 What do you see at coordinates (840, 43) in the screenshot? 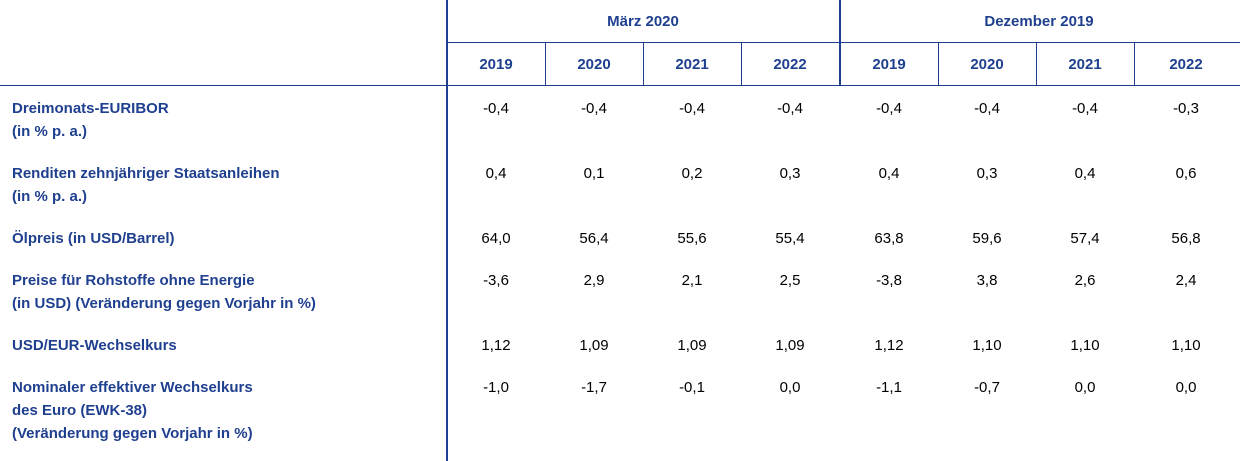
I see `divider-groups` at bounding box center [840, 43].